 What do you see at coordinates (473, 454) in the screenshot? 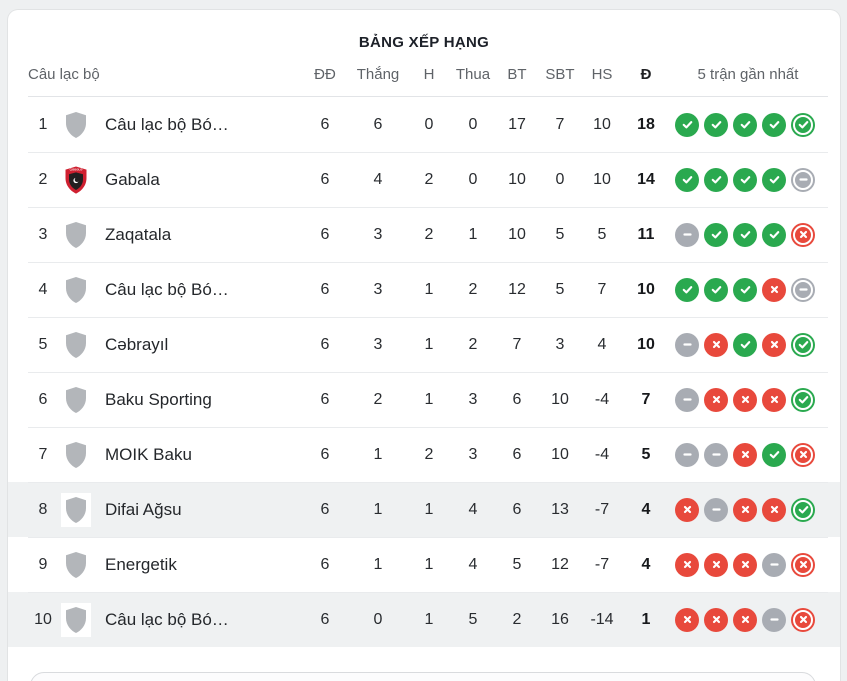
I see `stat-losses: 3` at bounding box center [473, 454].